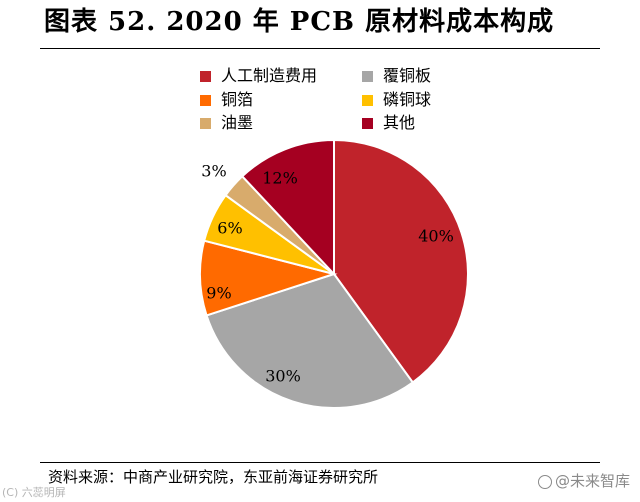 Image resolution: width=640 pixels, height=502 pixels. I want to click on watermark: @未来智库, so click(583, 481).